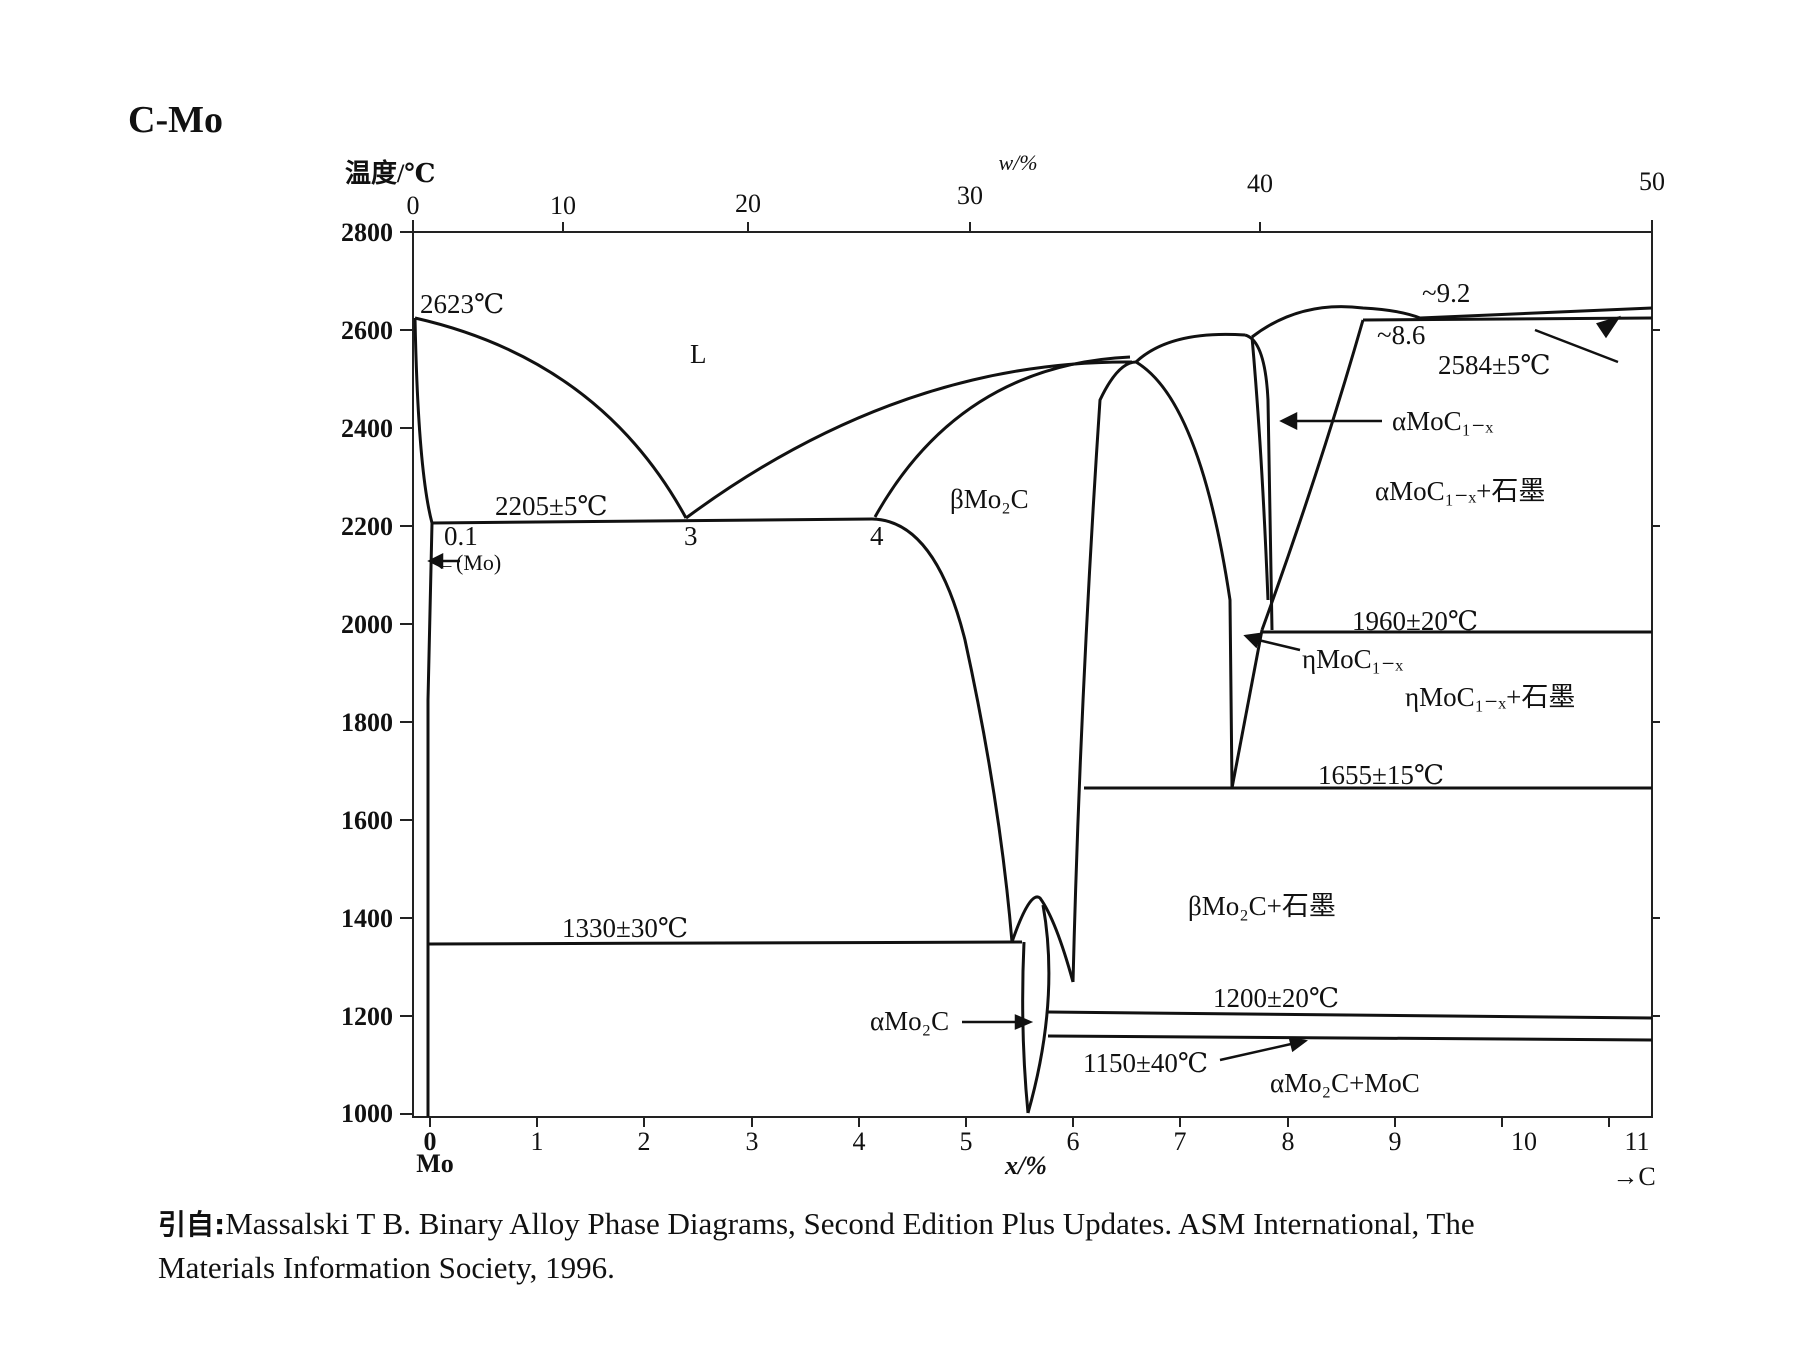 This screenshot has height=1346, width=1795. What do you see at coordinates (1442, 421) in the screenshot?
I see `alpha-moc-label: αMoC₁₋ₓ` at bounding box center [1442, 421].